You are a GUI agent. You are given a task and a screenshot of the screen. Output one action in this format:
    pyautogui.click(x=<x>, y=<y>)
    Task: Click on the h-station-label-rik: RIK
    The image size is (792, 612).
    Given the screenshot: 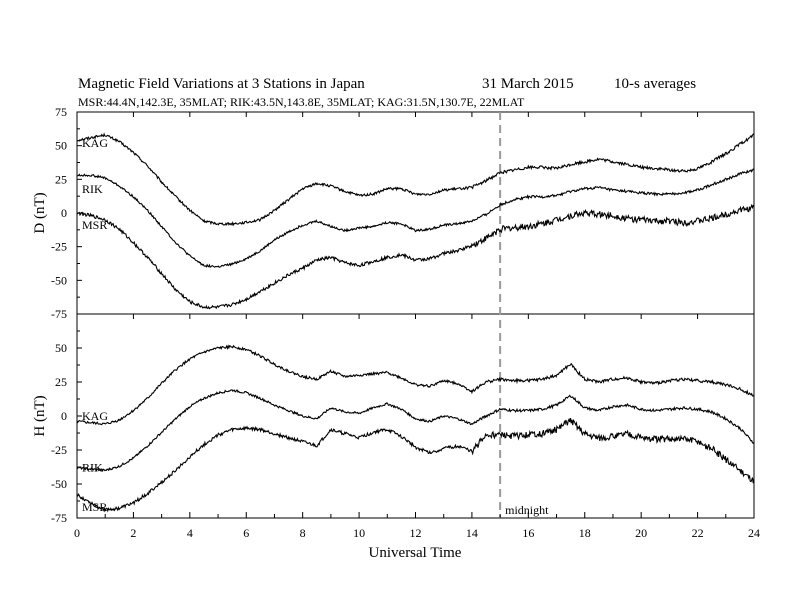 What is the action you would take?
    pyautogui.click(x=92, y=468)
    